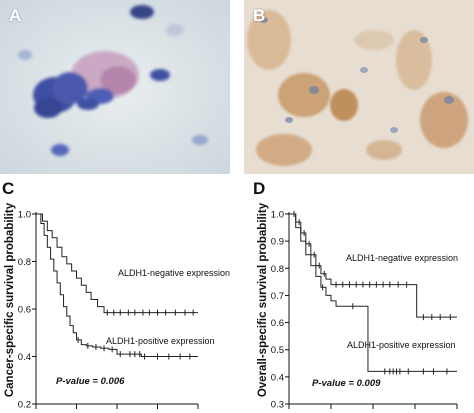 The width and height of the screenshot is (474, 413). What do you see at coordinates (402, 258) in the screenshot?
I see `chart-d-series-1-label: ALDH1-negative expression` at bounding box center [402, 258].